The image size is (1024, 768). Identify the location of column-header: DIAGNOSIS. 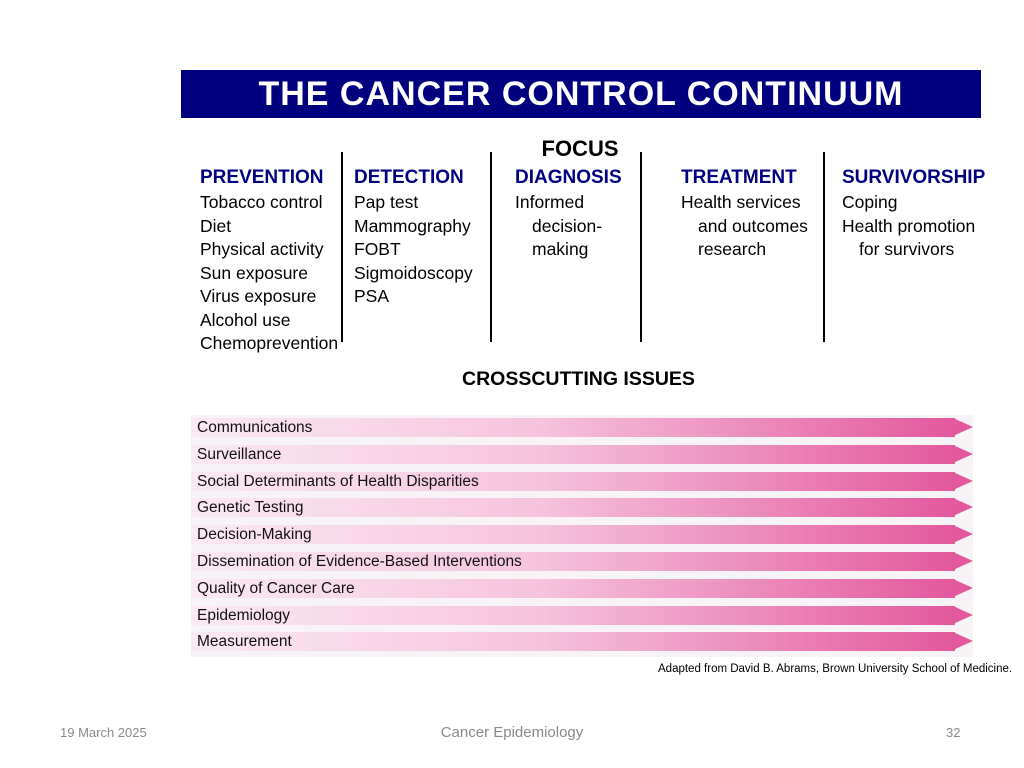
(568, 177).